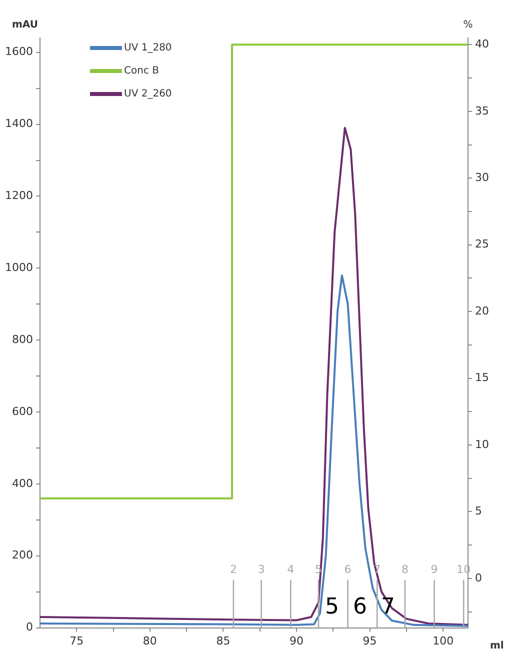 Image resolution: width=506 pixels, height=661 pixels. What do you see at coordinates (482, 377) in the screenshot?
I see `y2-tick-label: 15` at bounding box center [482, 377].